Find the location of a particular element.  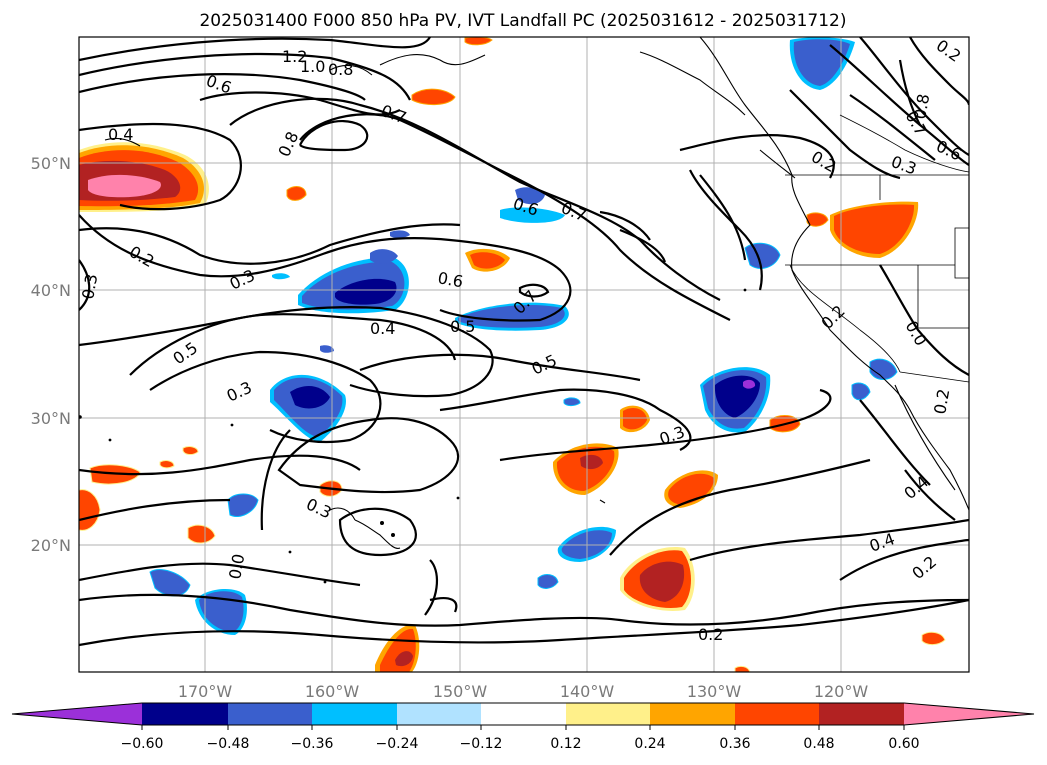

colorbar-tick-label: −0.24 is located at coordinates (397, 744).